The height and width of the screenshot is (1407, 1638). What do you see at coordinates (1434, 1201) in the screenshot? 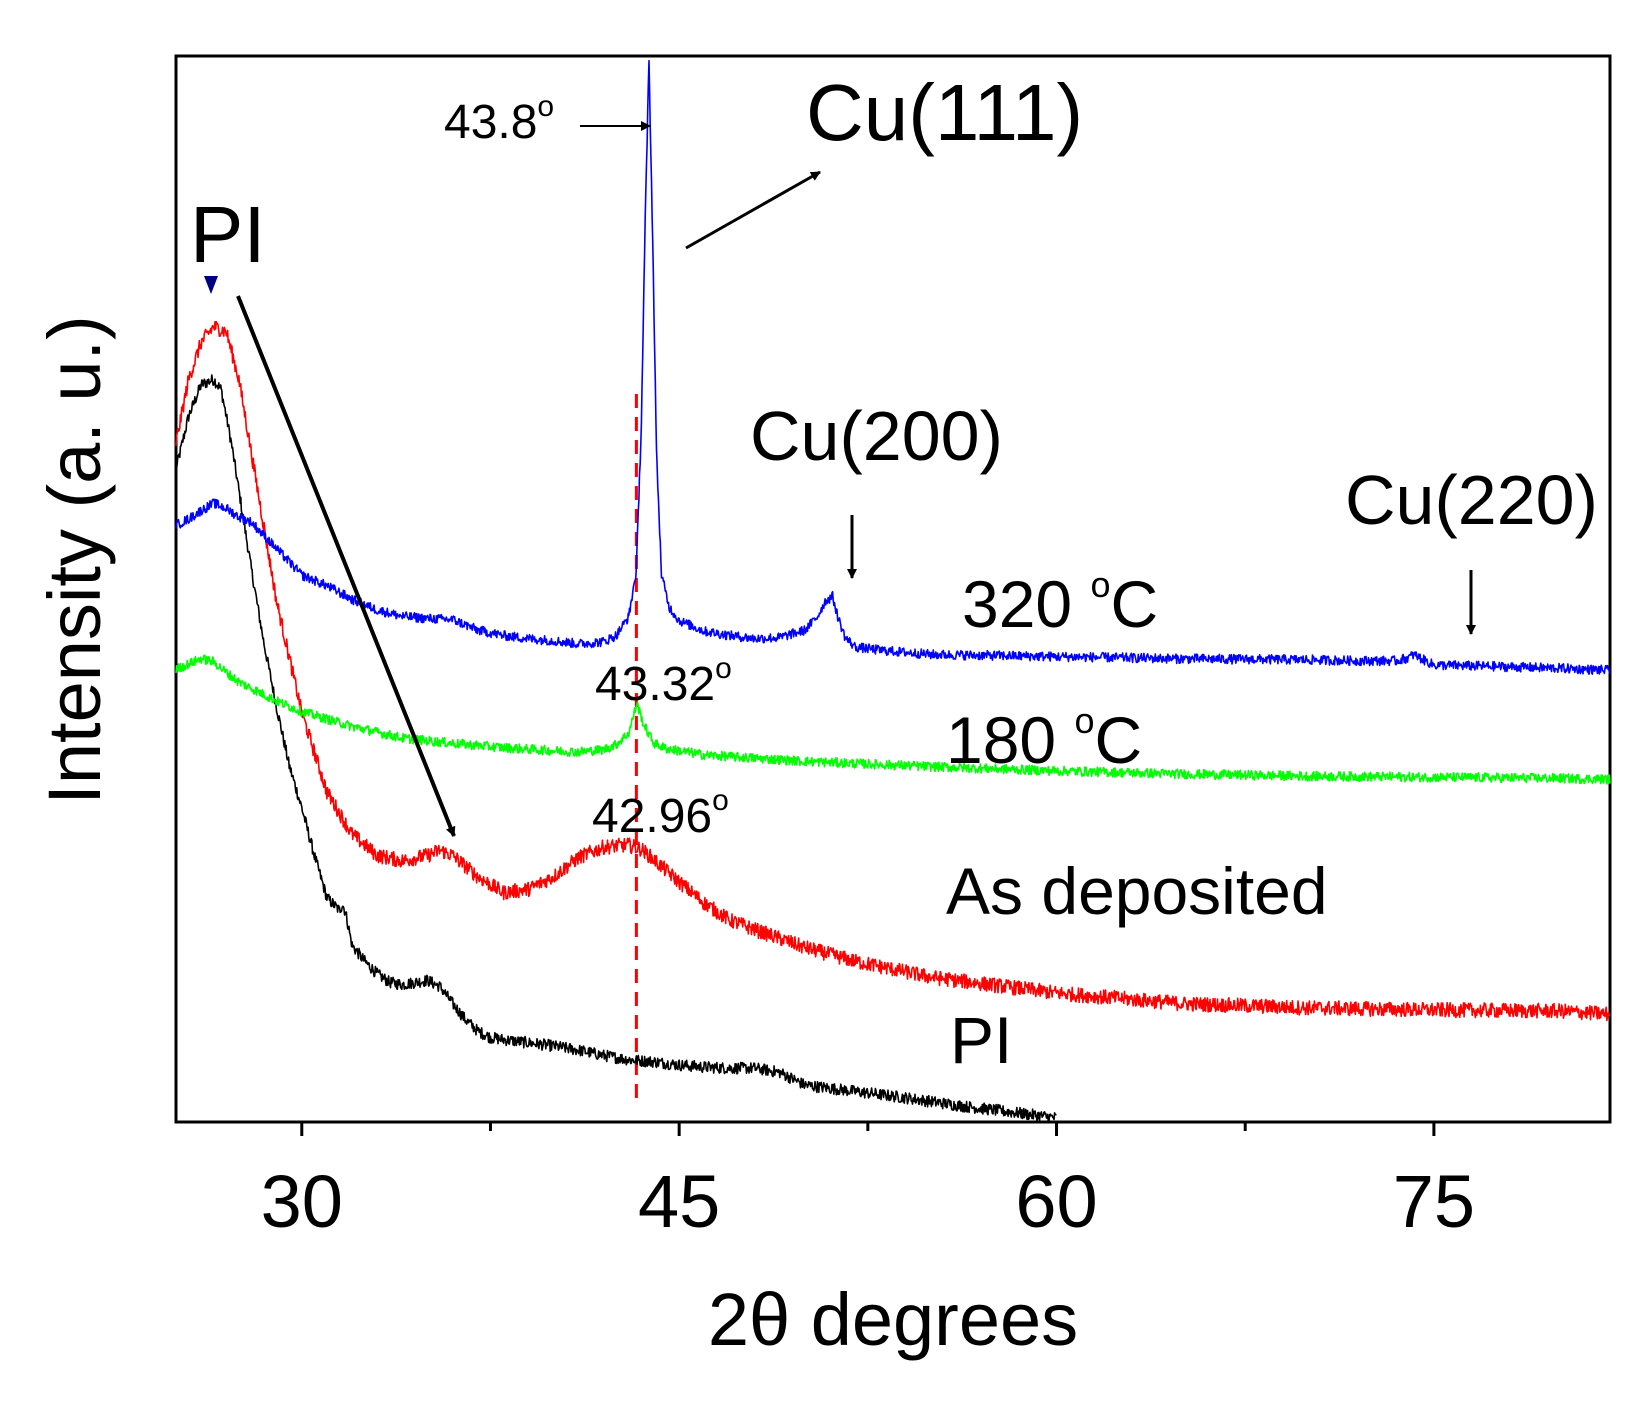
I see `x-tick-label-75: 75` at bounding box center [1434, 1201].